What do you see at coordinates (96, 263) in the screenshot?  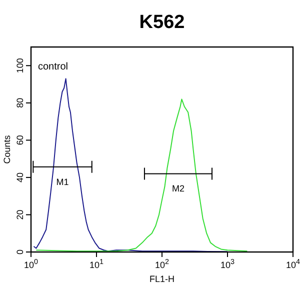 I see `x-tick-label: 10$^{1}$` at bounding box center [96, 263].